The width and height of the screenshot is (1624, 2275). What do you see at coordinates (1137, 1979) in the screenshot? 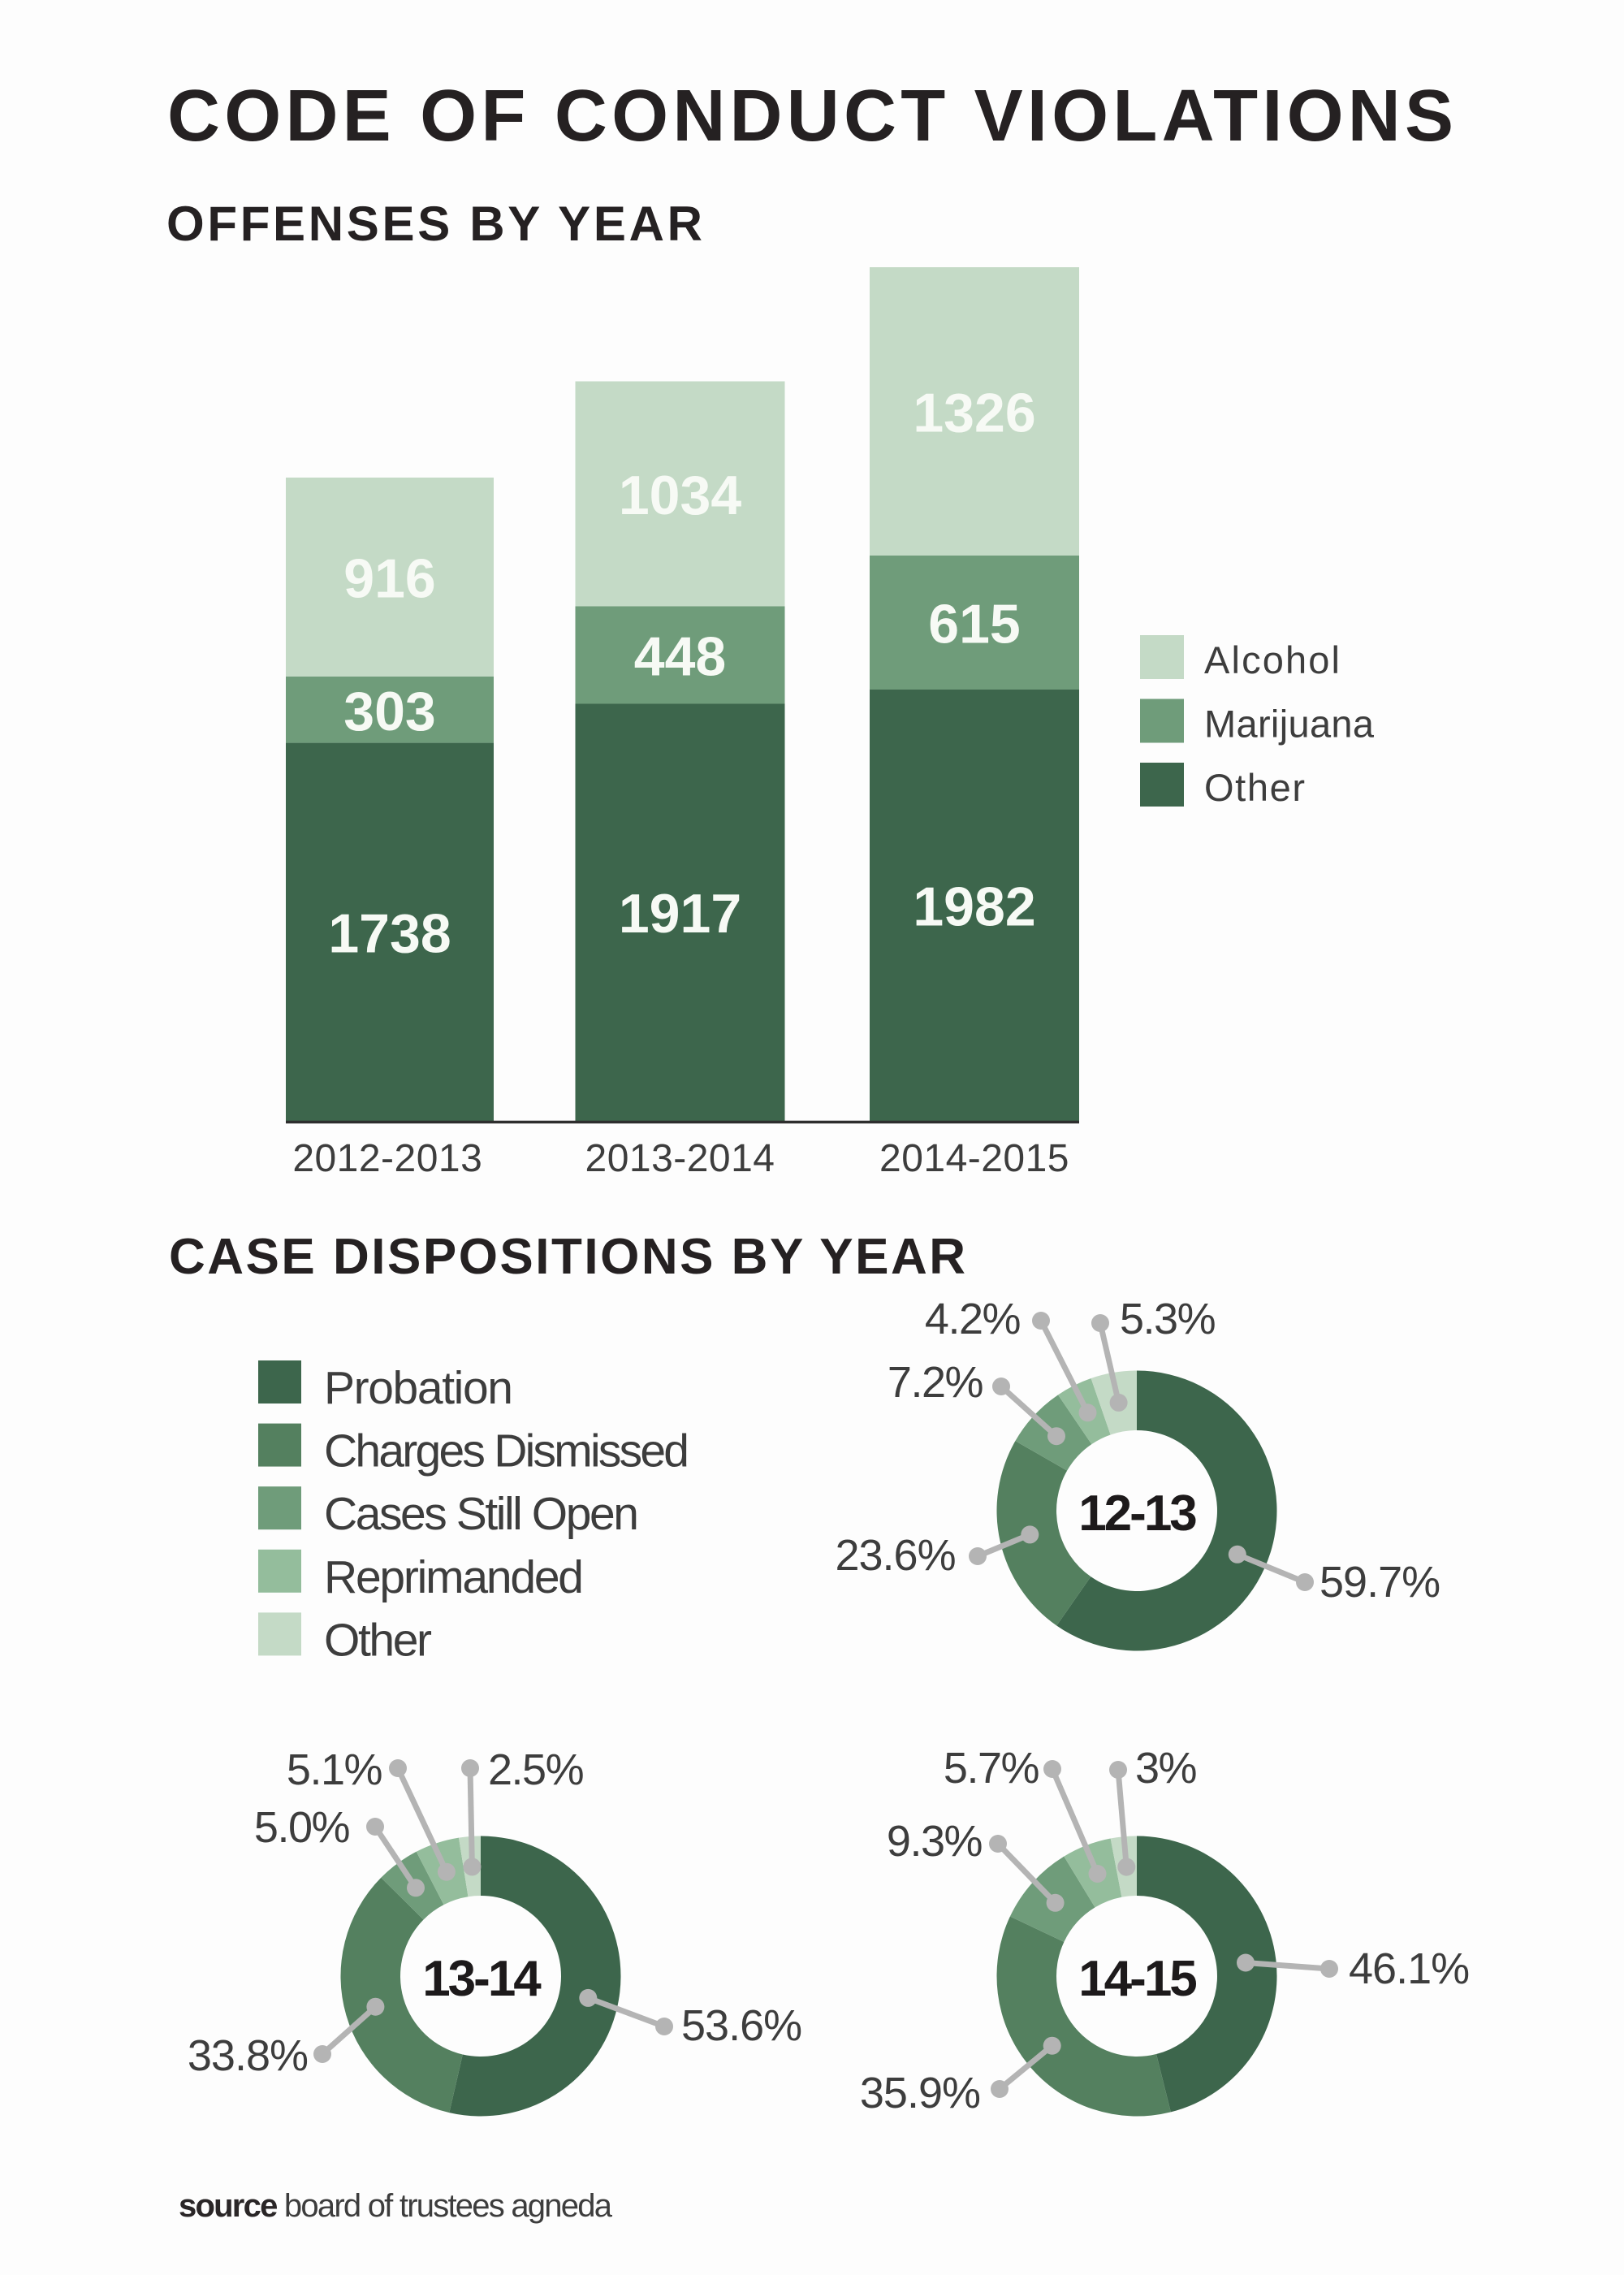
I see `svg-text: 14-15` at bounding box center [1137, 1979].